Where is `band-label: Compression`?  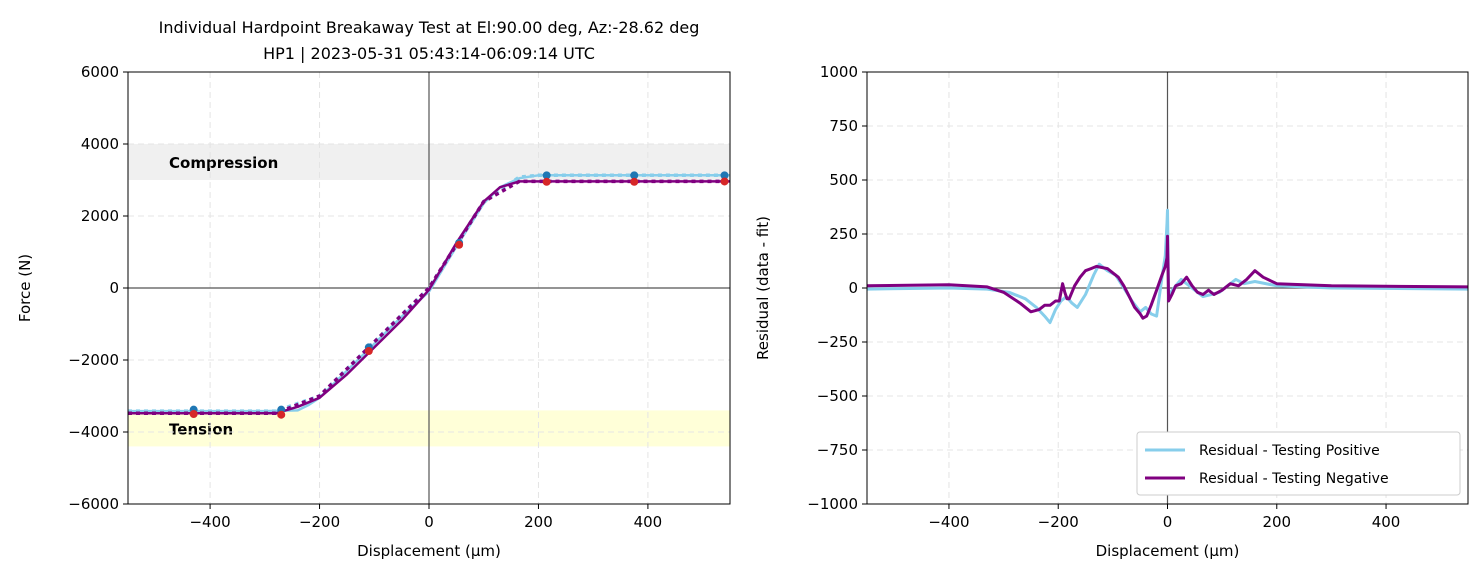
band-label: Compression is located at coordinates (223, 163).